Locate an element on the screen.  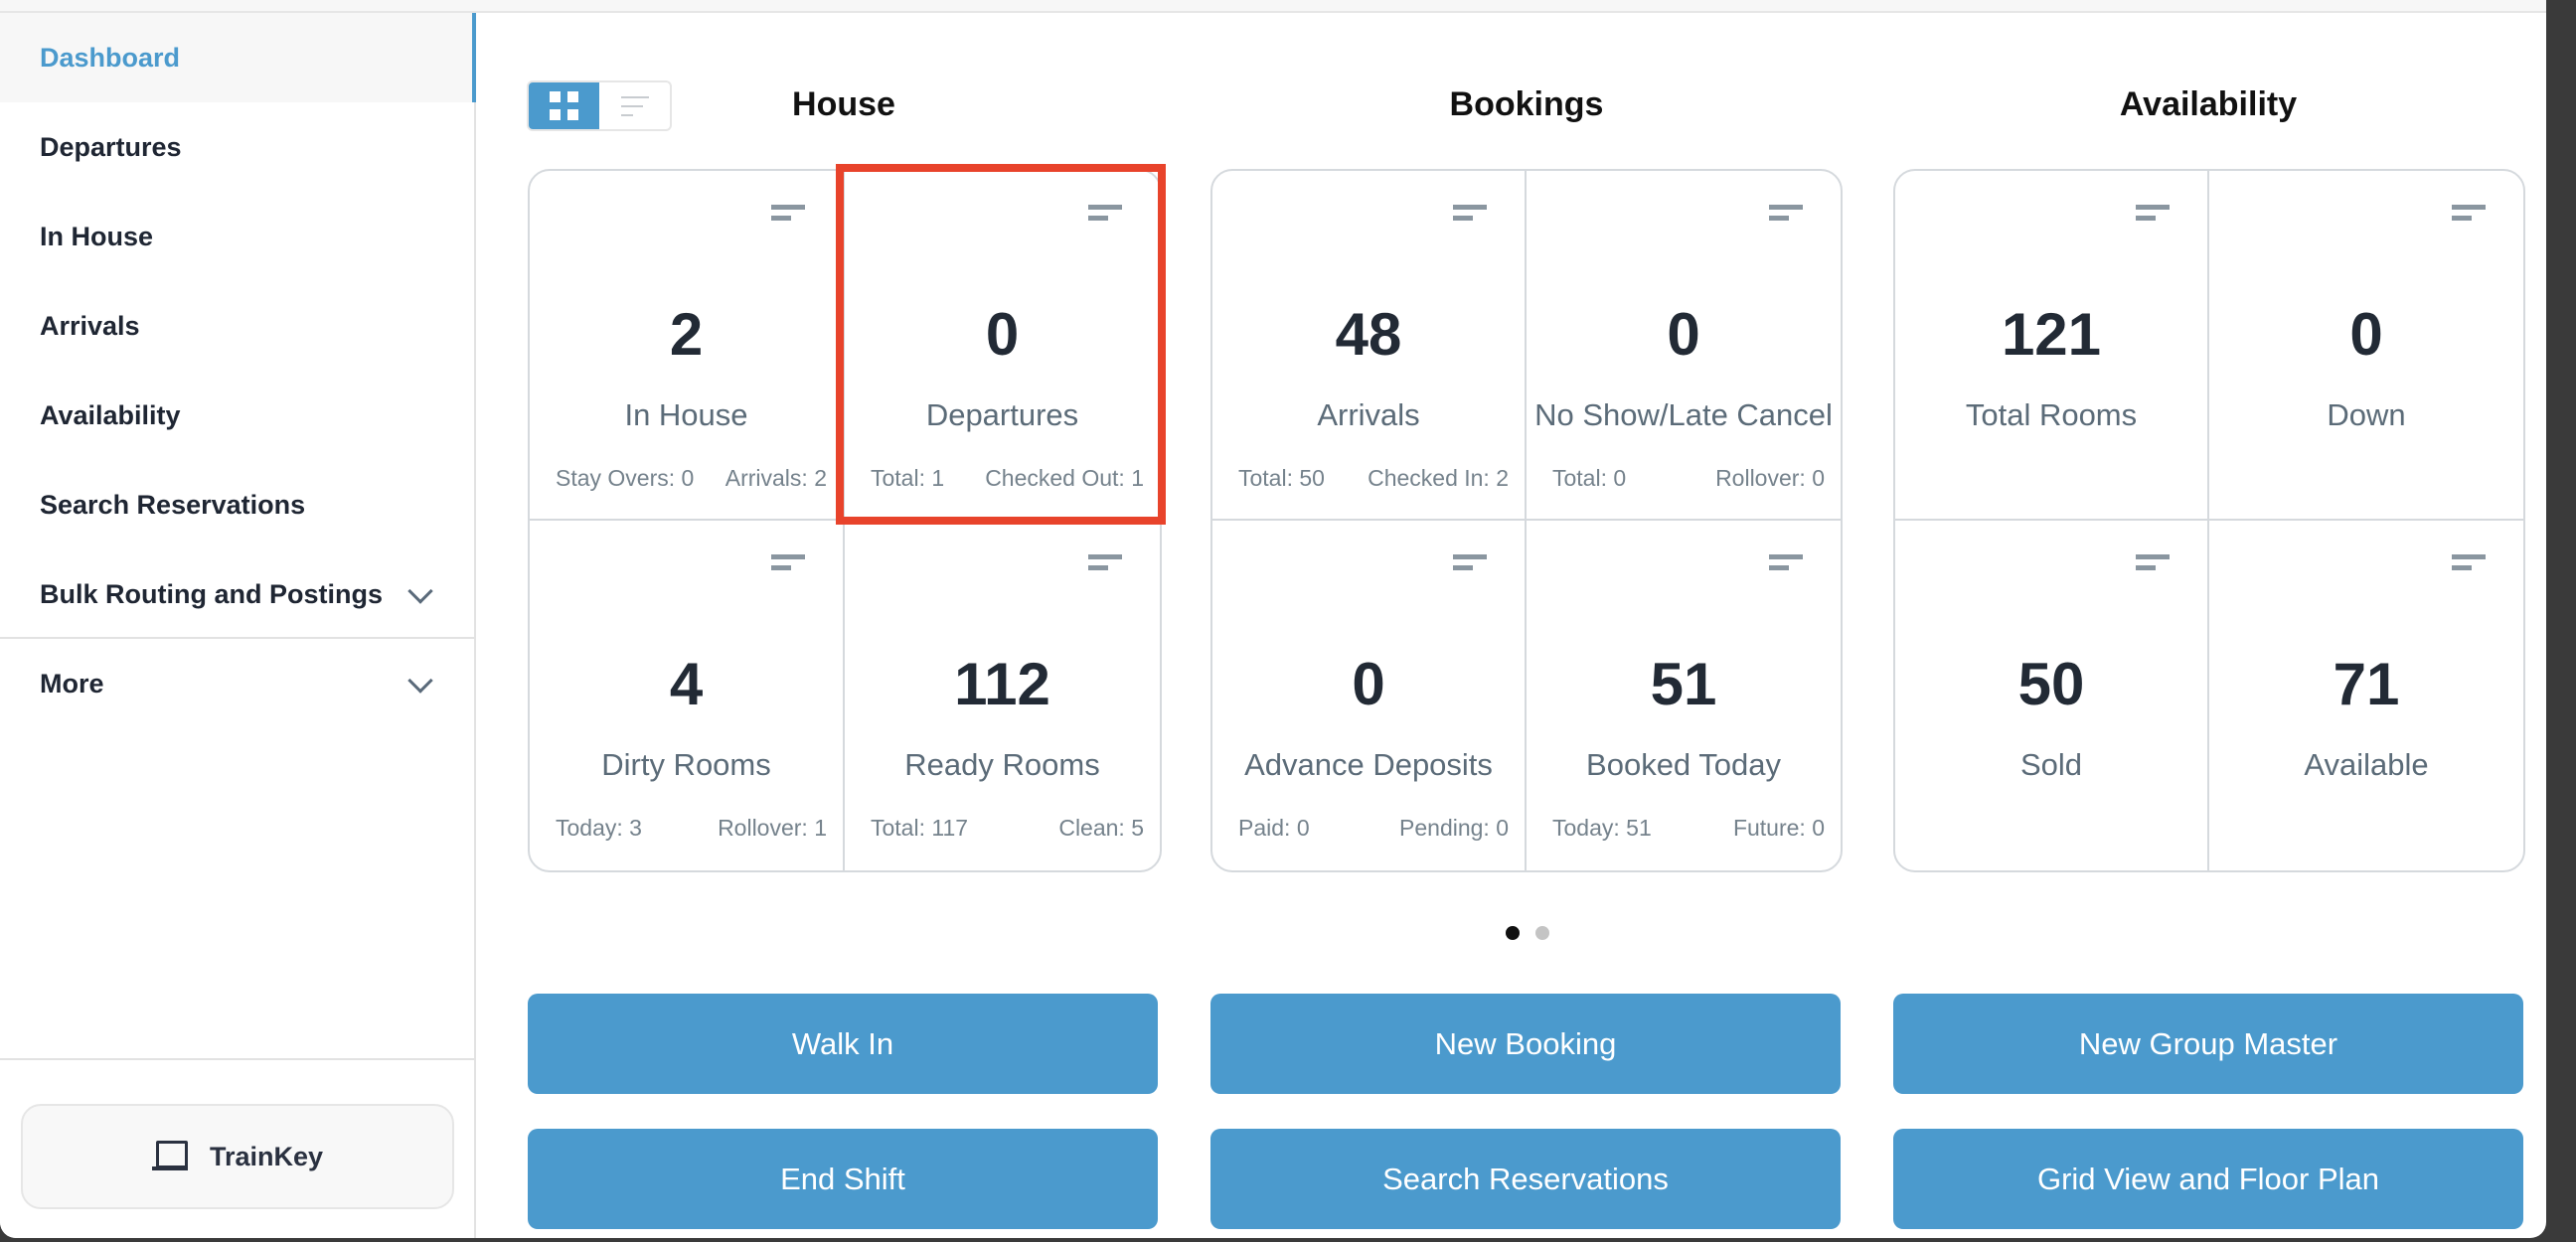
tile-detail: Checked Out: 1 is located at coordinates (1064, 478).